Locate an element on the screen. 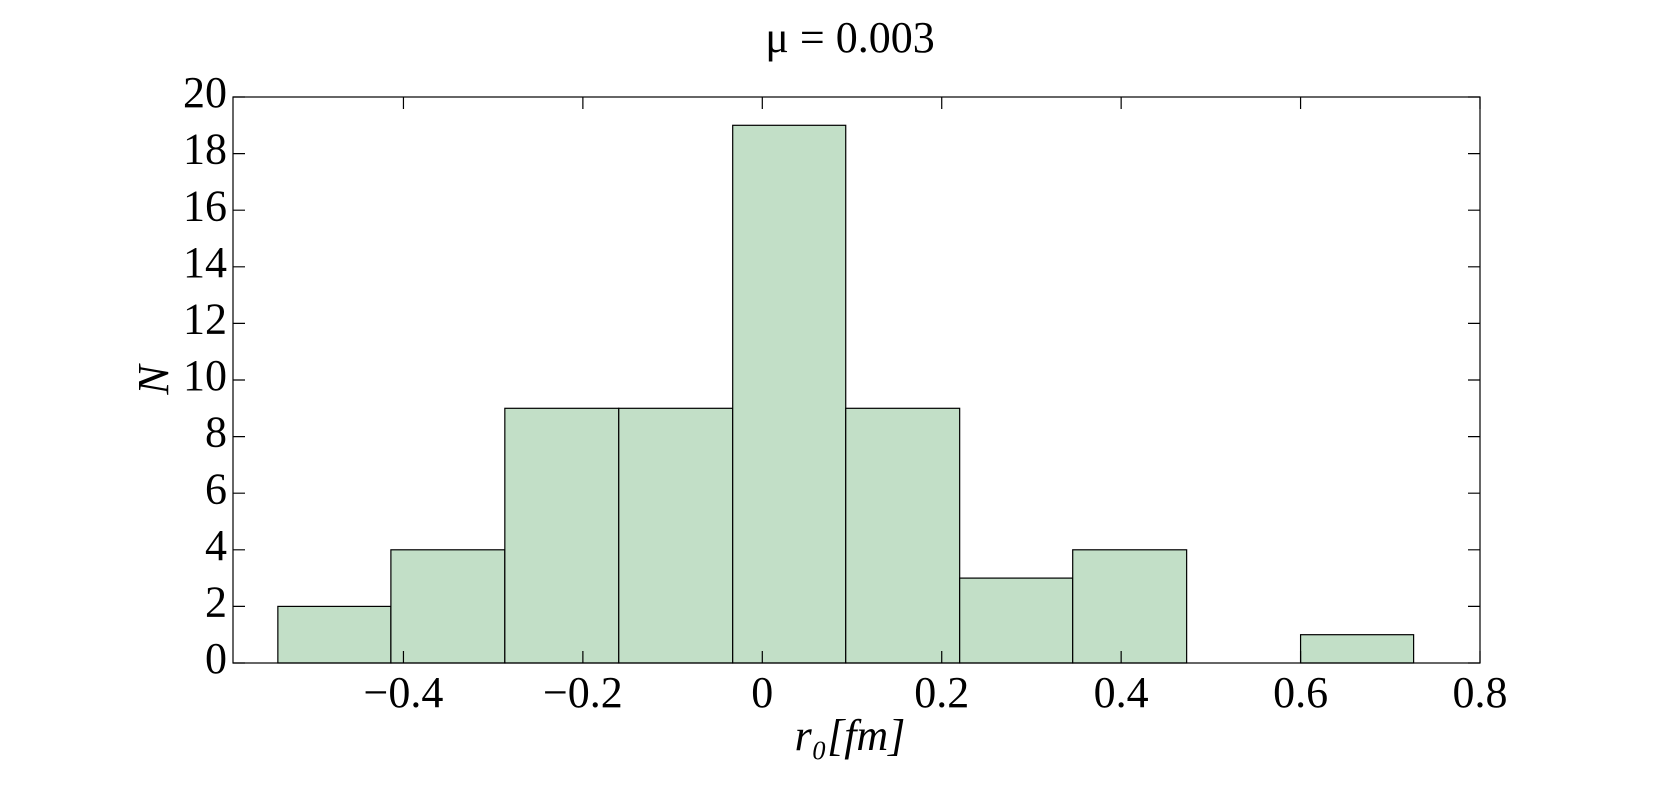 The height and width of the screenshot is (789, 1666). x-axis-label: r₀[fm] is located at coordinates (850, 735).